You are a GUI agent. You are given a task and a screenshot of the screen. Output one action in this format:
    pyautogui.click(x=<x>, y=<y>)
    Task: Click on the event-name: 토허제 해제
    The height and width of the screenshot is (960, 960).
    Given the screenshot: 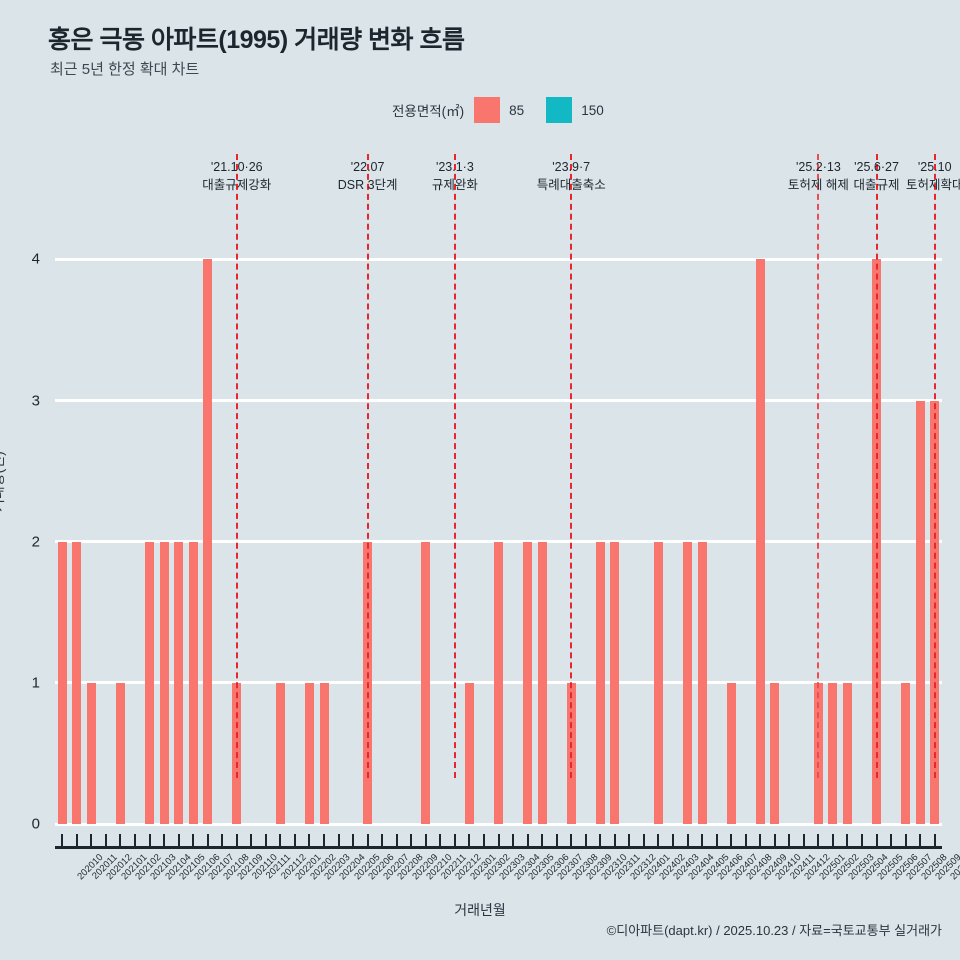 What is the action you would take?
    pyautogui.click(x=818, y=185)
    